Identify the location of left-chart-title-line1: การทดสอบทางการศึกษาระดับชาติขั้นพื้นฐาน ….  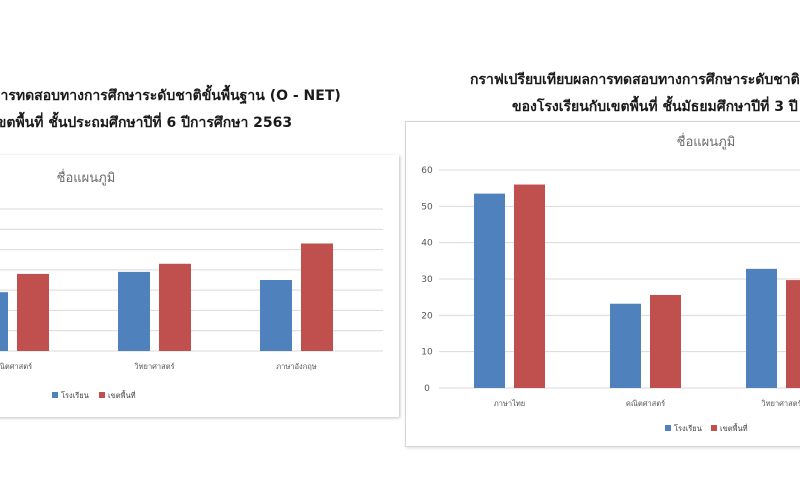
(170, 96).